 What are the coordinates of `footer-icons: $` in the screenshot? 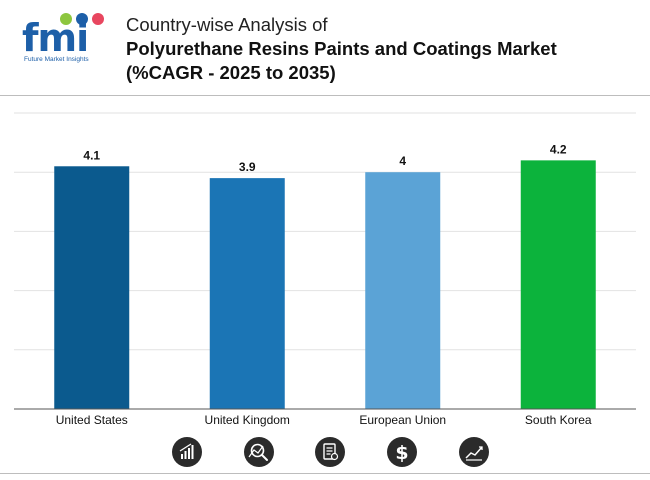 It's located at (325, 453).